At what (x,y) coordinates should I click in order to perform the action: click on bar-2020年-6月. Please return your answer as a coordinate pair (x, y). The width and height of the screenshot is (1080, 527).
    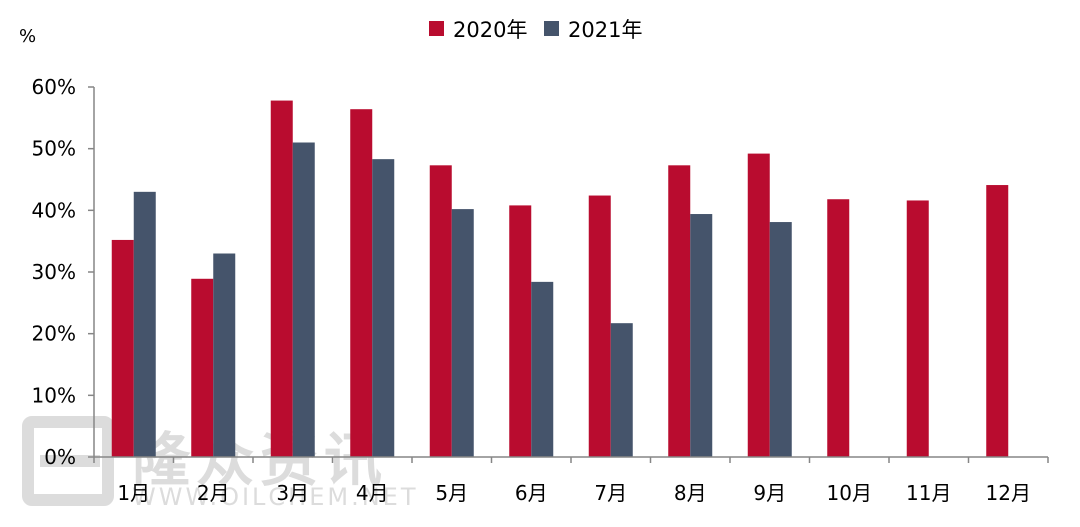
    Looking at the image, I should click on (520, 331).